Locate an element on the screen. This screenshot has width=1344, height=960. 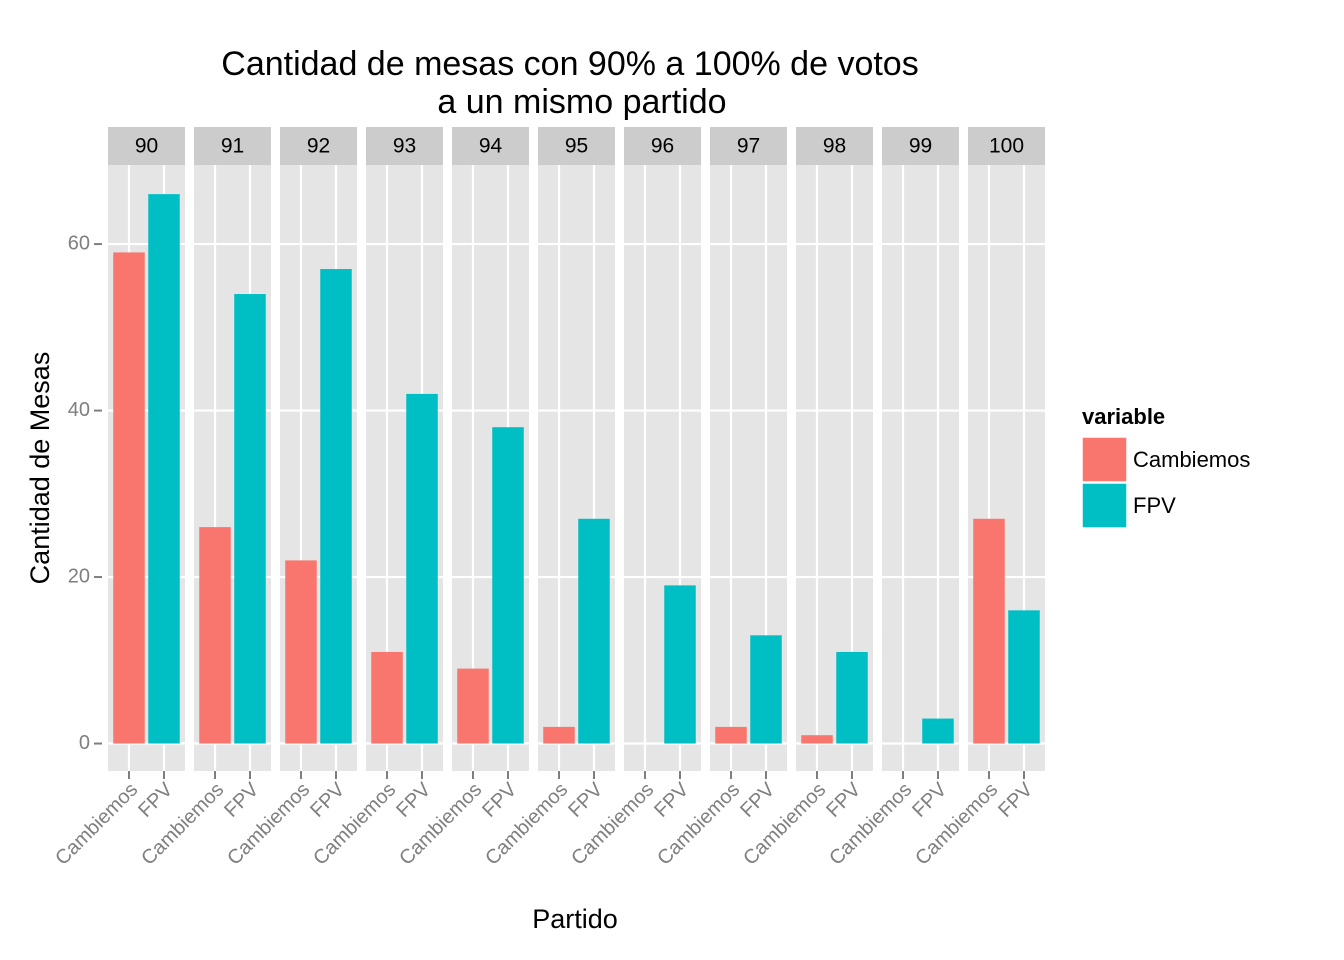
y-tick-label: 0 is located at coordinates (84, 743).